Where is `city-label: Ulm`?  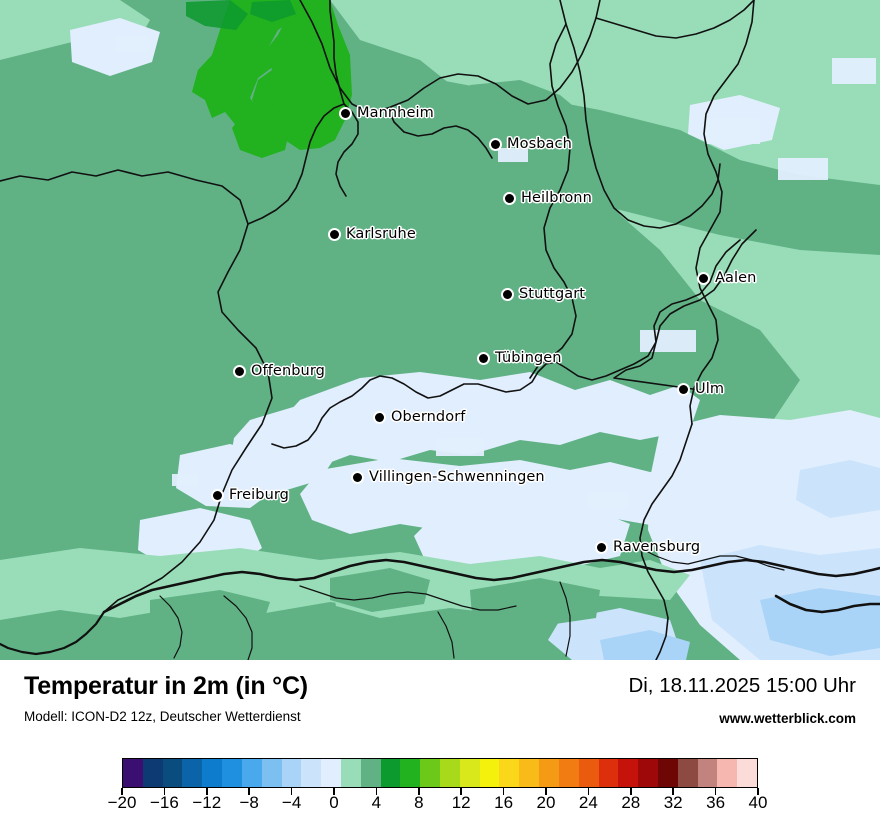 city-label: Ulm is located at coordinates (710, 389).